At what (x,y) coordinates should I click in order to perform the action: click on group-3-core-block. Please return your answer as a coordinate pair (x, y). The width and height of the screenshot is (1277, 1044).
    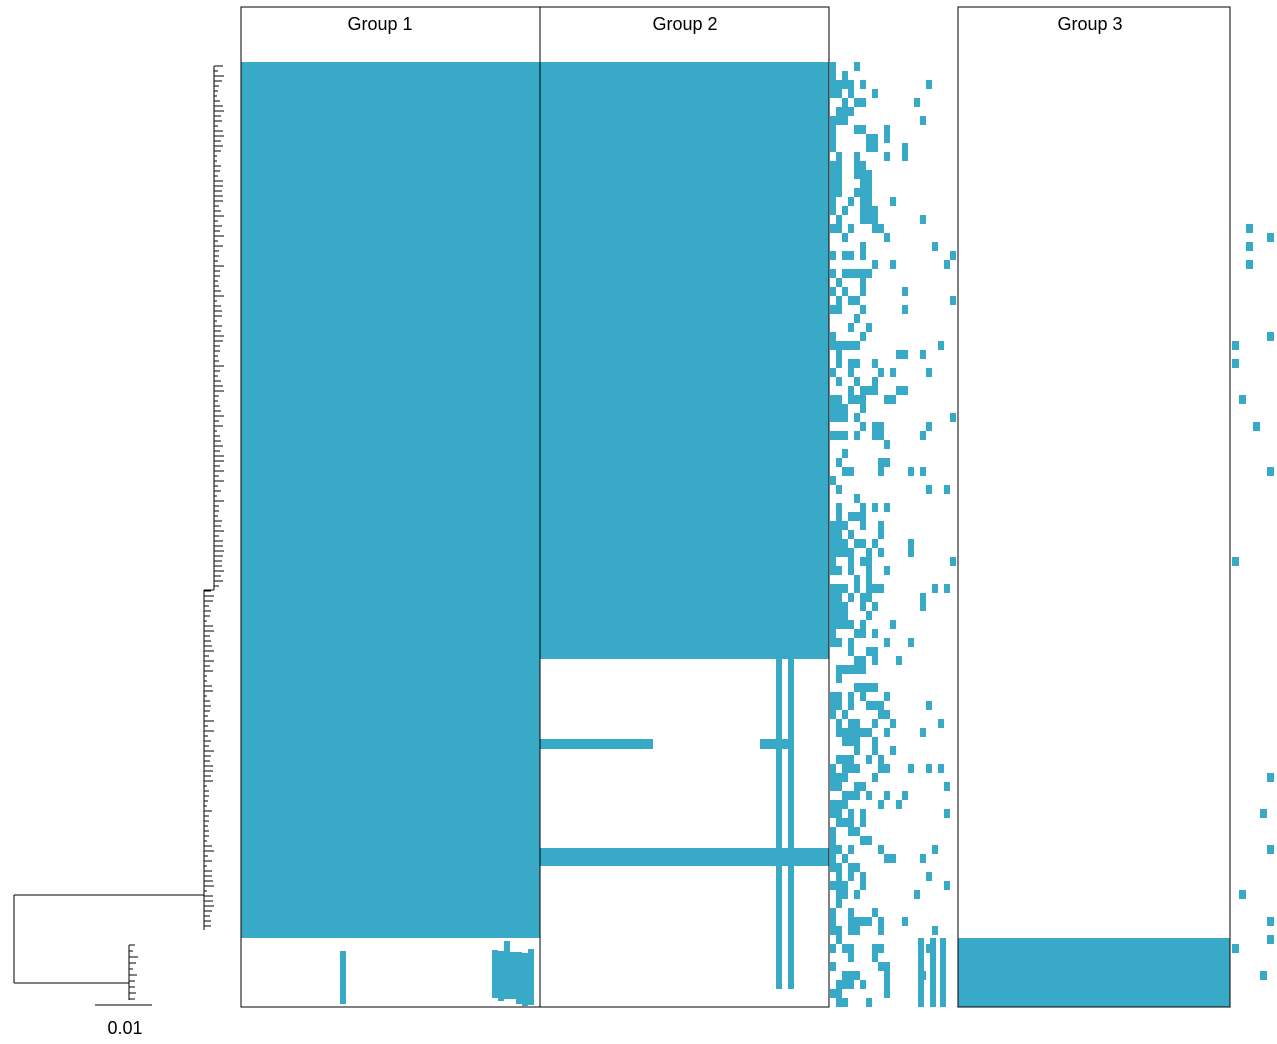
    Looking at the image, I should click on (1094, 972).